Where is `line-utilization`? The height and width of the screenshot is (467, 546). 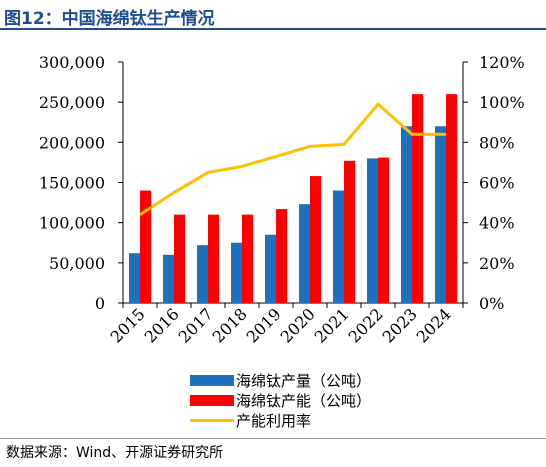
line-utilization is located at coordinates (292, 159).